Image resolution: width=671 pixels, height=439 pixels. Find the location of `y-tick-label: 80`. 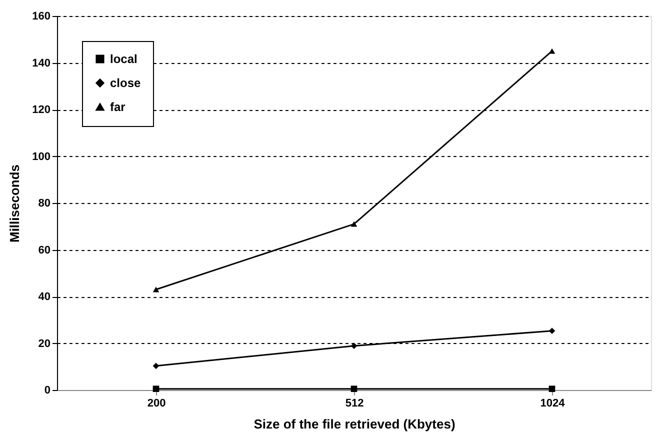

y-tick-label: 80 is located at coordinates (44, 204).